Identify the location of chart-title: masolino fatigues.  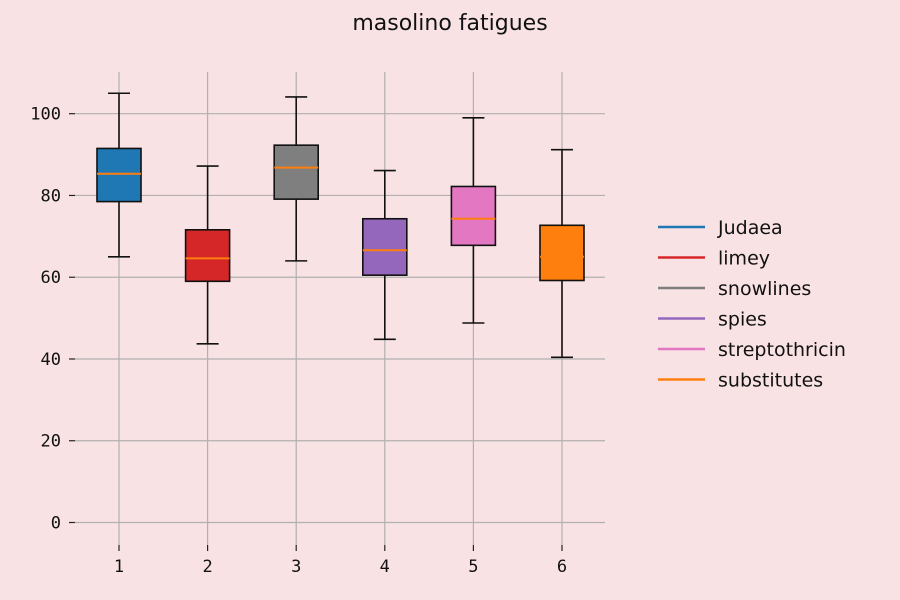
(449, 23).